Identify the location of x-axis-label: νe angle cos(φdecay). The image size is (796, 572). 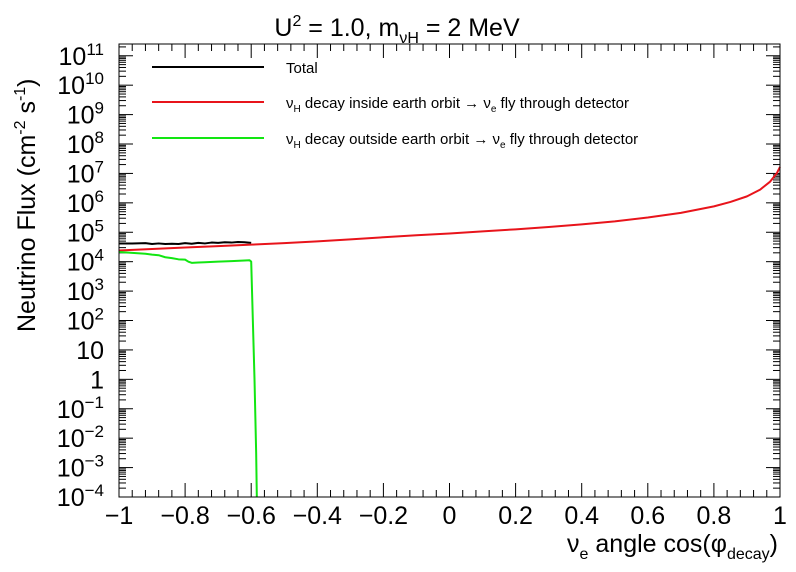
(672, 546).